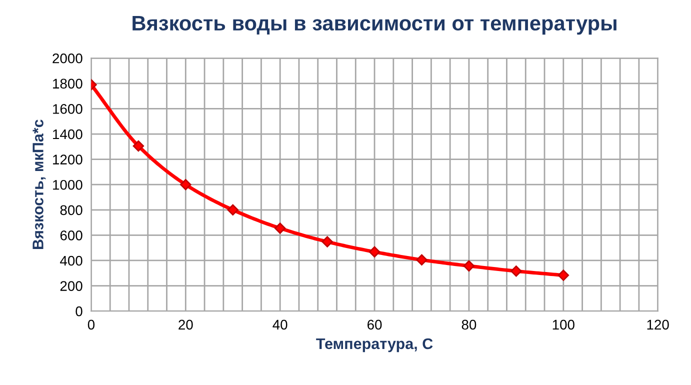  I want to click on x-tick-label: 80, so click(469, 325).